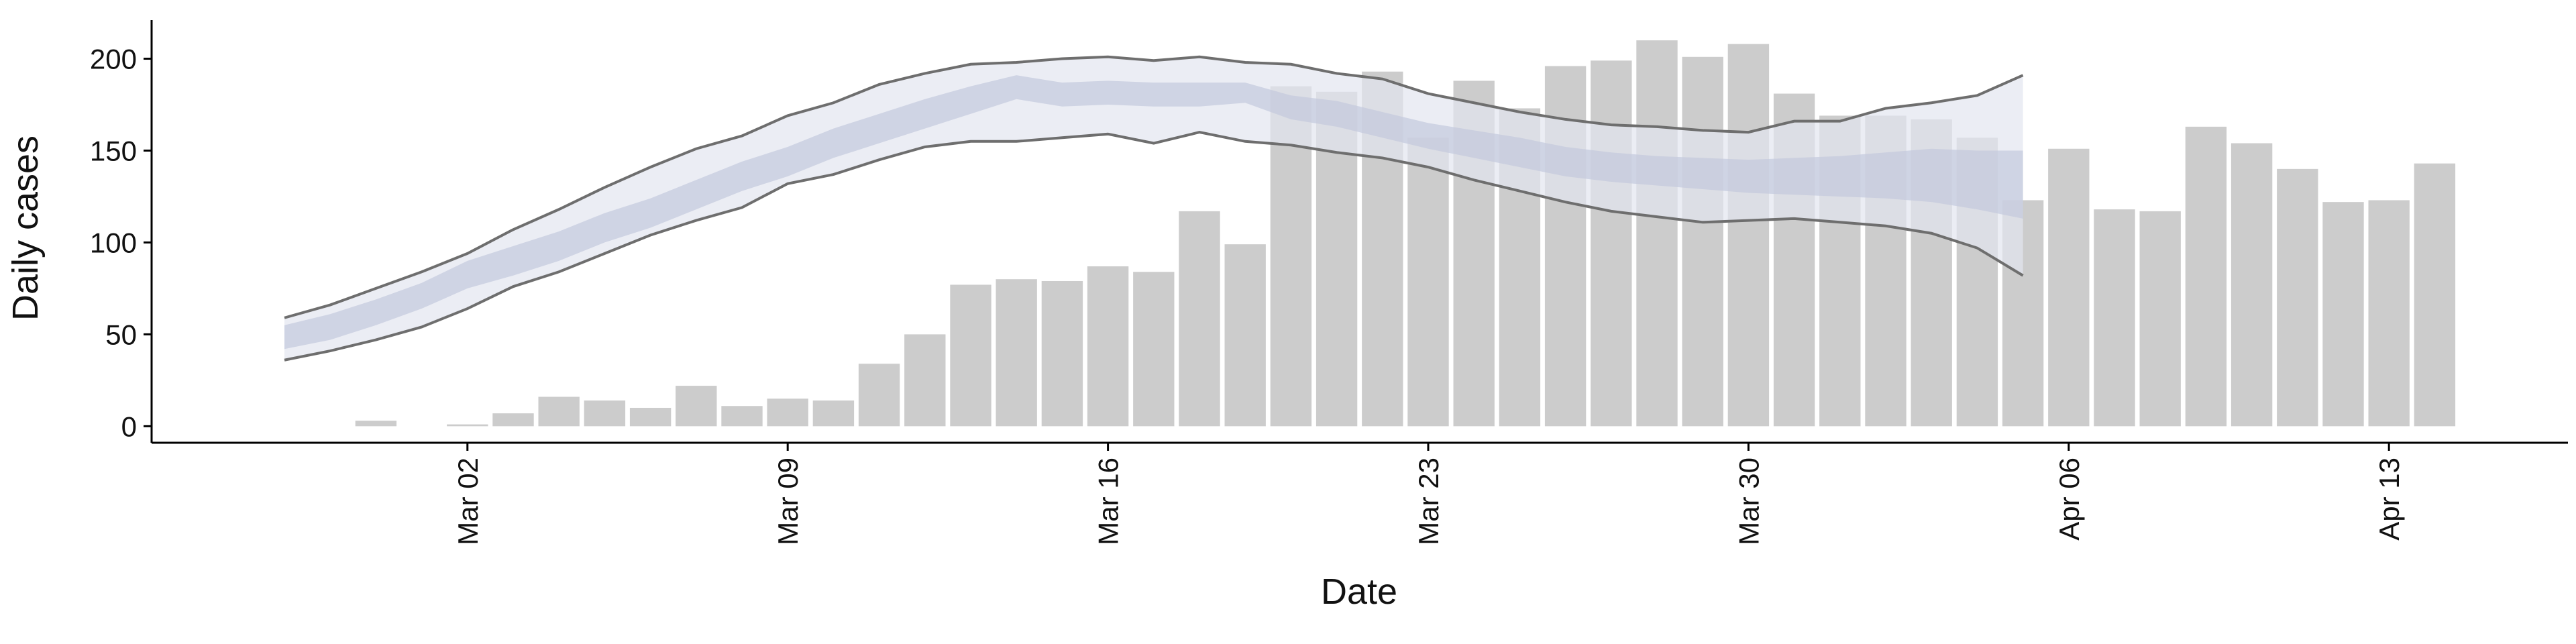 The height and width of the screenshot is (644, 2576). What do you see at coordinates (1748, 501) in the screenshot?
I see `x-tick-label: Mar 30` at bounding box center [1748, 501].